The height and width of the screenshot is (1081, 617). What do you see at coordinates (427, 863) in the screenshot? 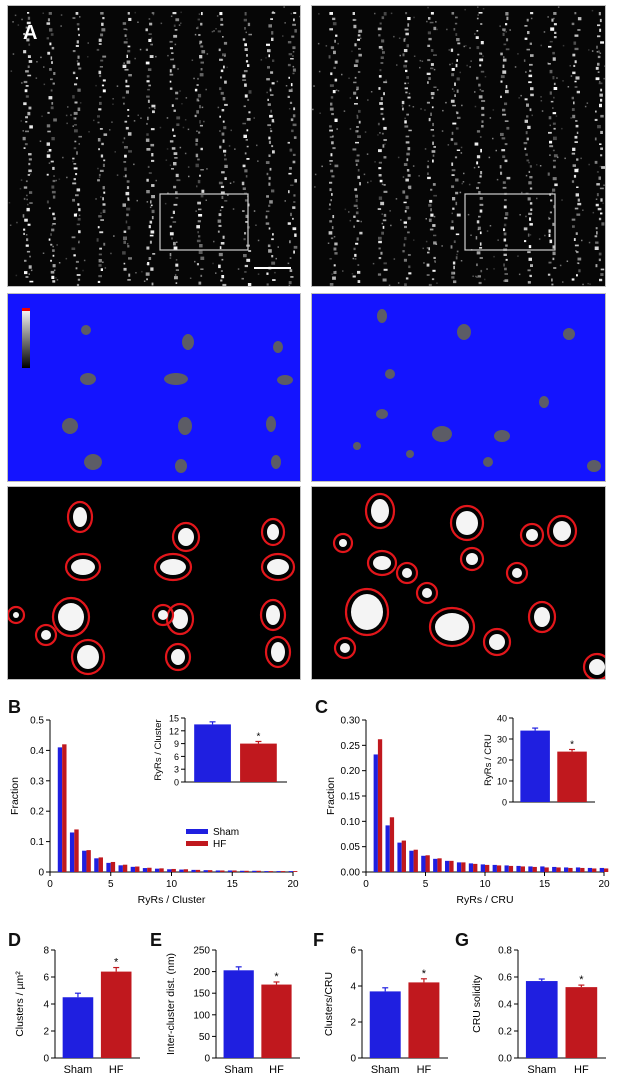
I see `histogram-bar-hf` at bounding box center [427, 863].